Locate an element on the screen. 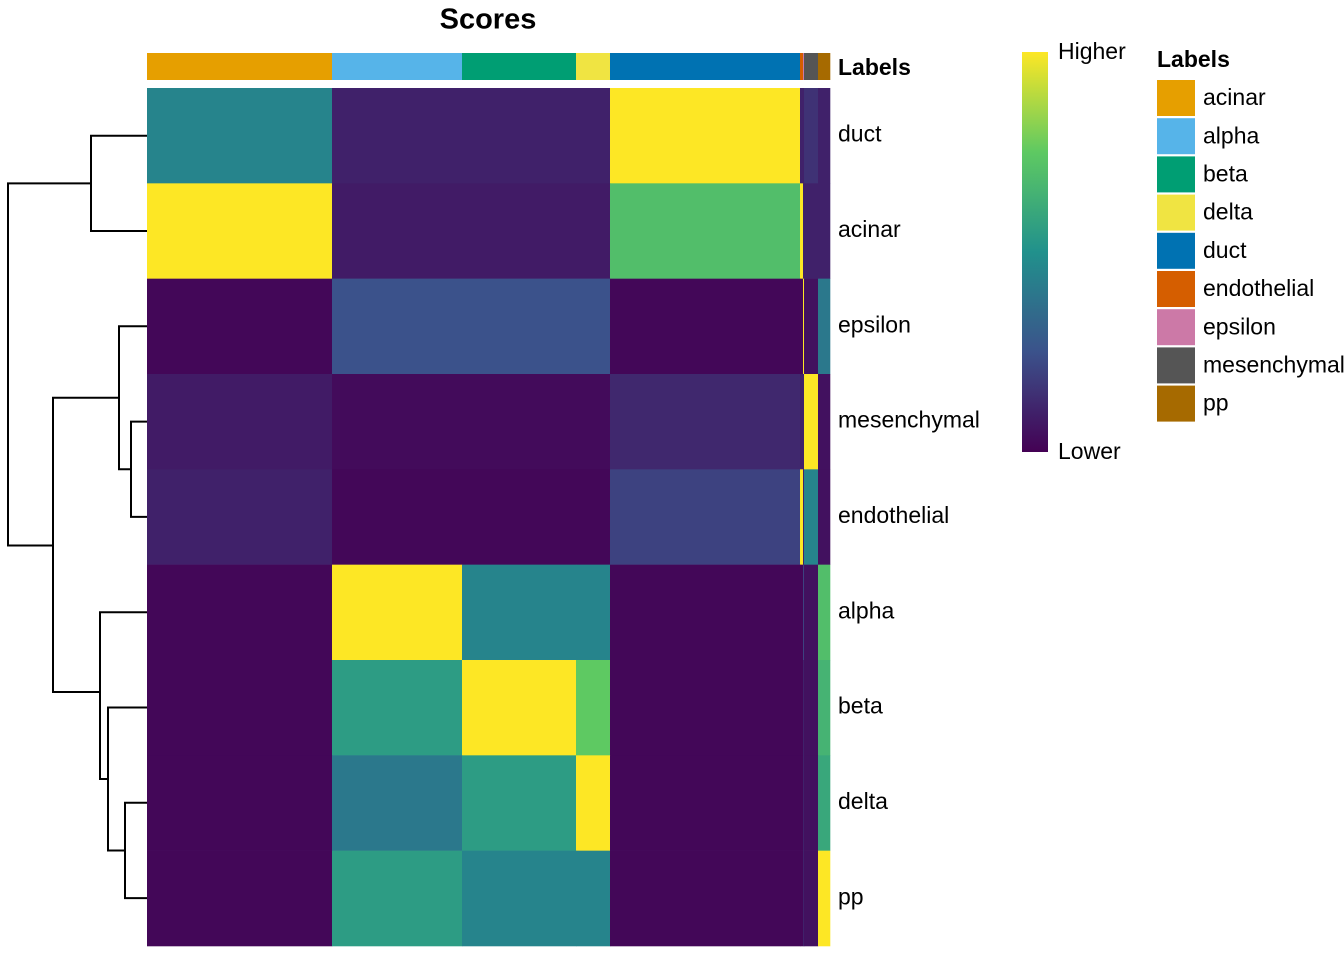  legend-label: duct is located at coordinates (1225, 250).